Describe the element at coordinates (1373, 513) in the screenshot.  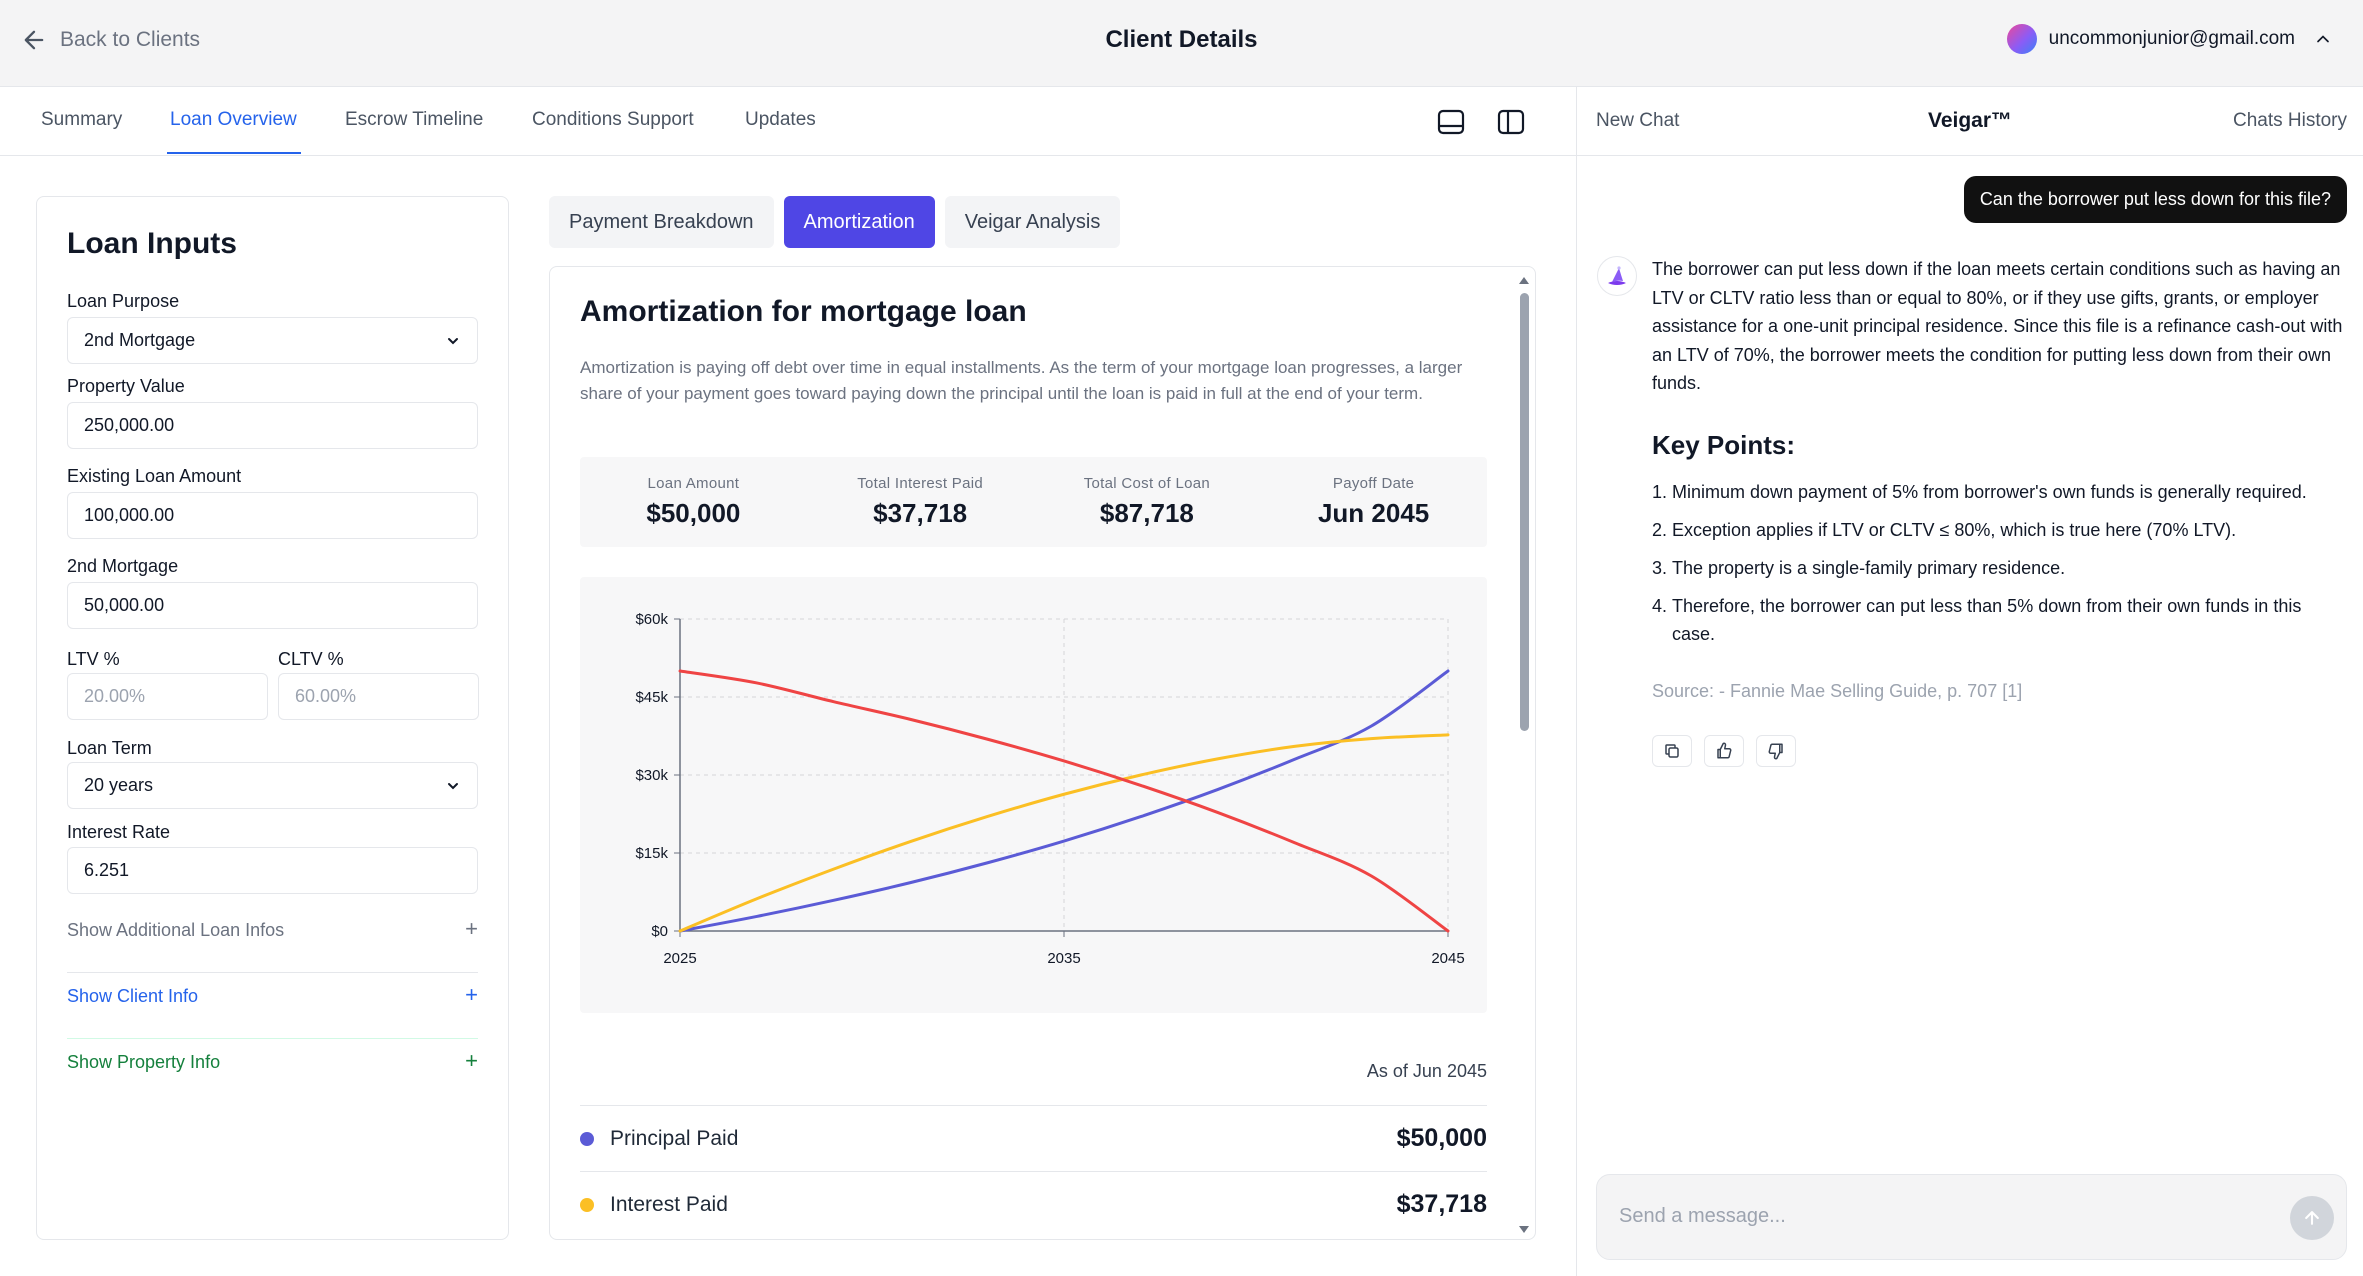
I see `stat-value: Jun 2045` at that location.